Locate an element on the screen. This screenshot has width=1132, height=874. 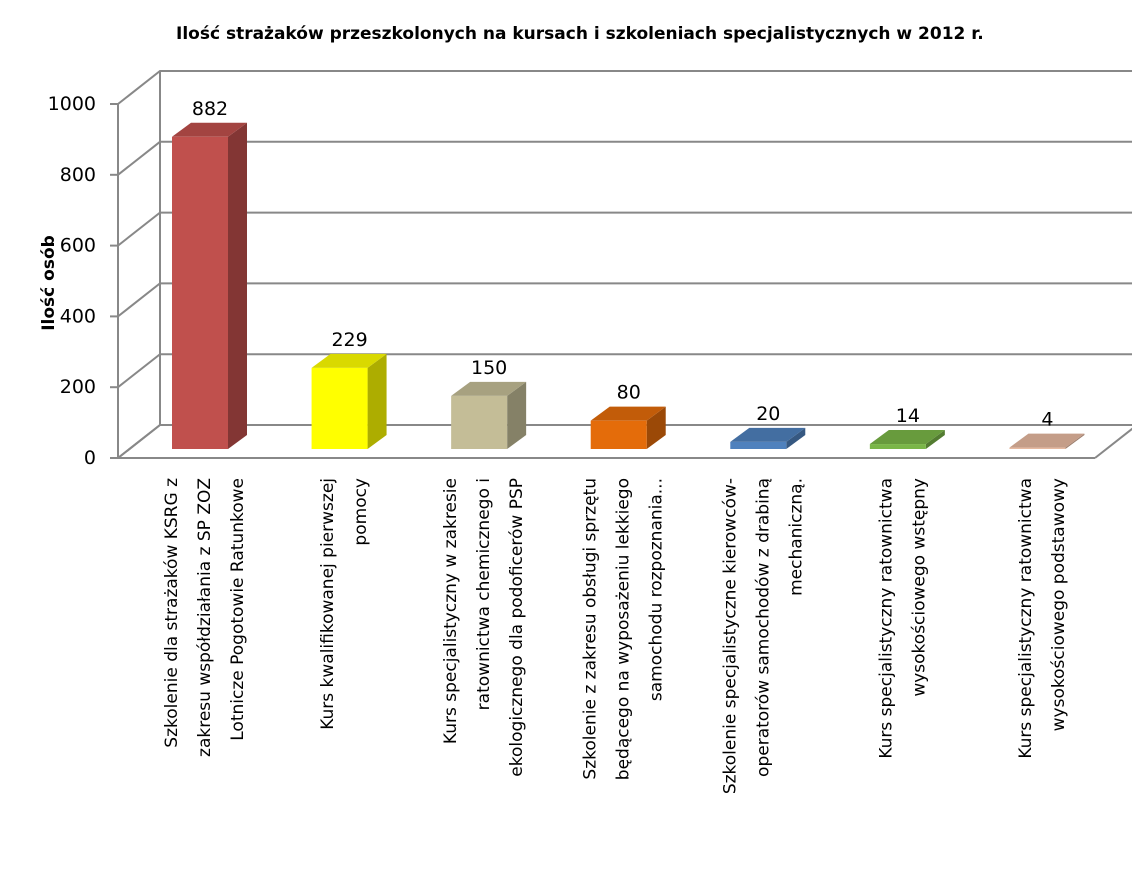
y-axis-label: Ilość osób is located at coordinates (49, 283).